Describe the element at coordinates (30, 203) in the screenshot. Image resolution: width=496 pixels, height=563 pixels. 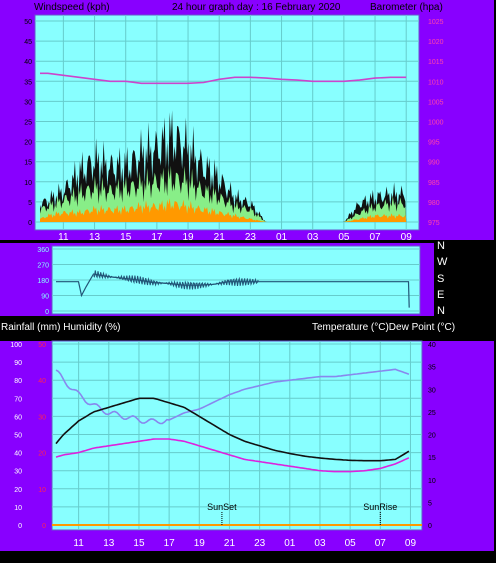
I see `wind-y-tick: 5` at that location.